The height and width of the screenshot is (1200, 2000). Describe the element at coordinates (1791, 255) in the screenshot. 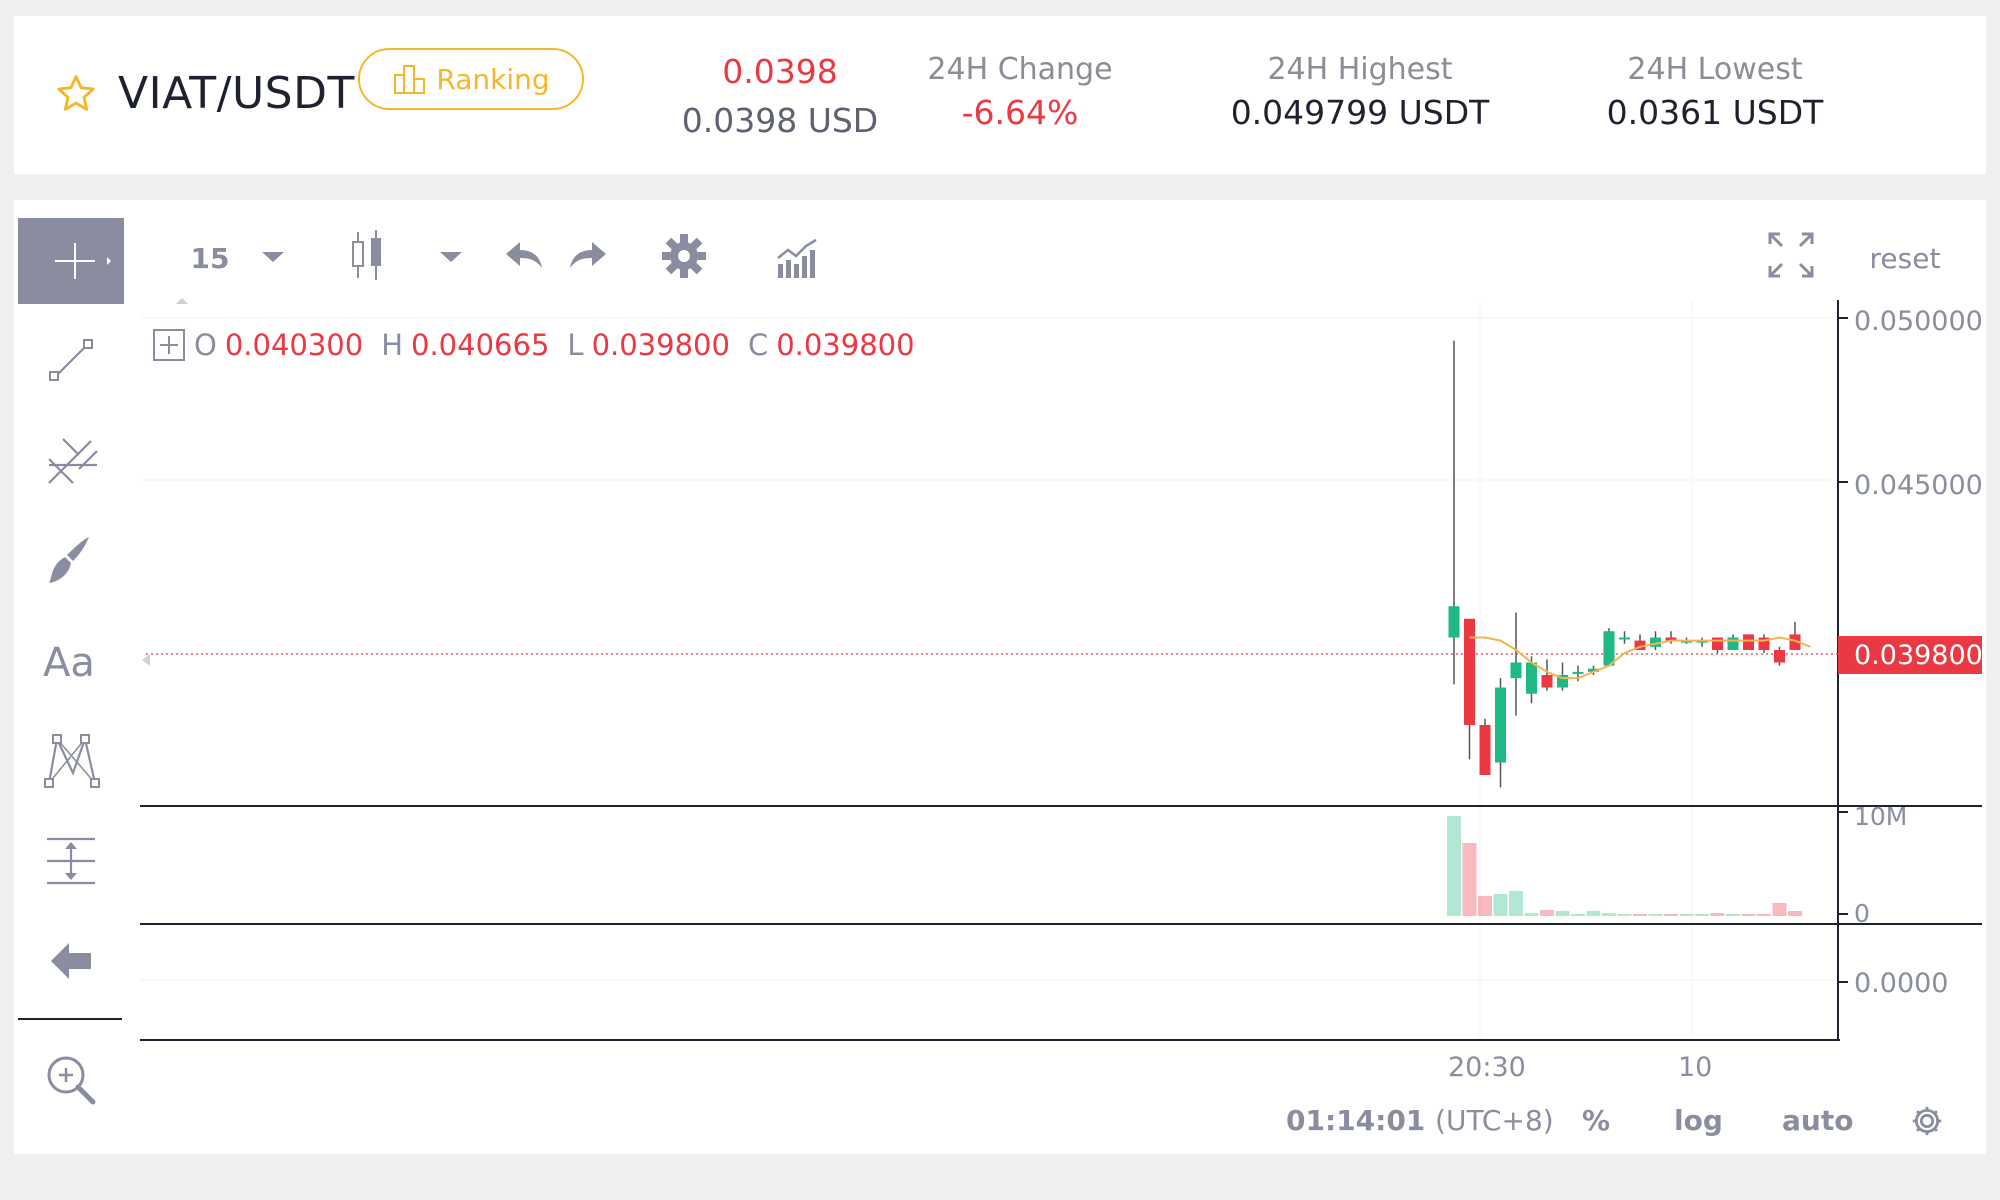

I see `fullscreen-icon` at that location.